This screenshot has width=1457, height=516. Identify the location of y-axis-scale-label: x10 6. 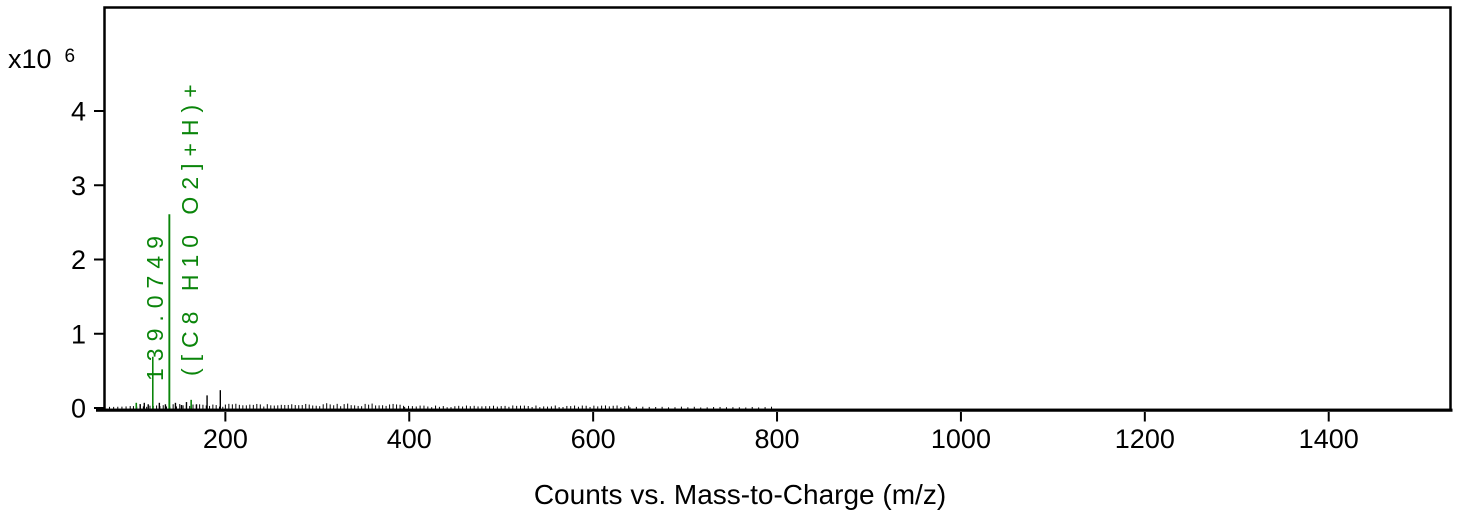
(41, 59).